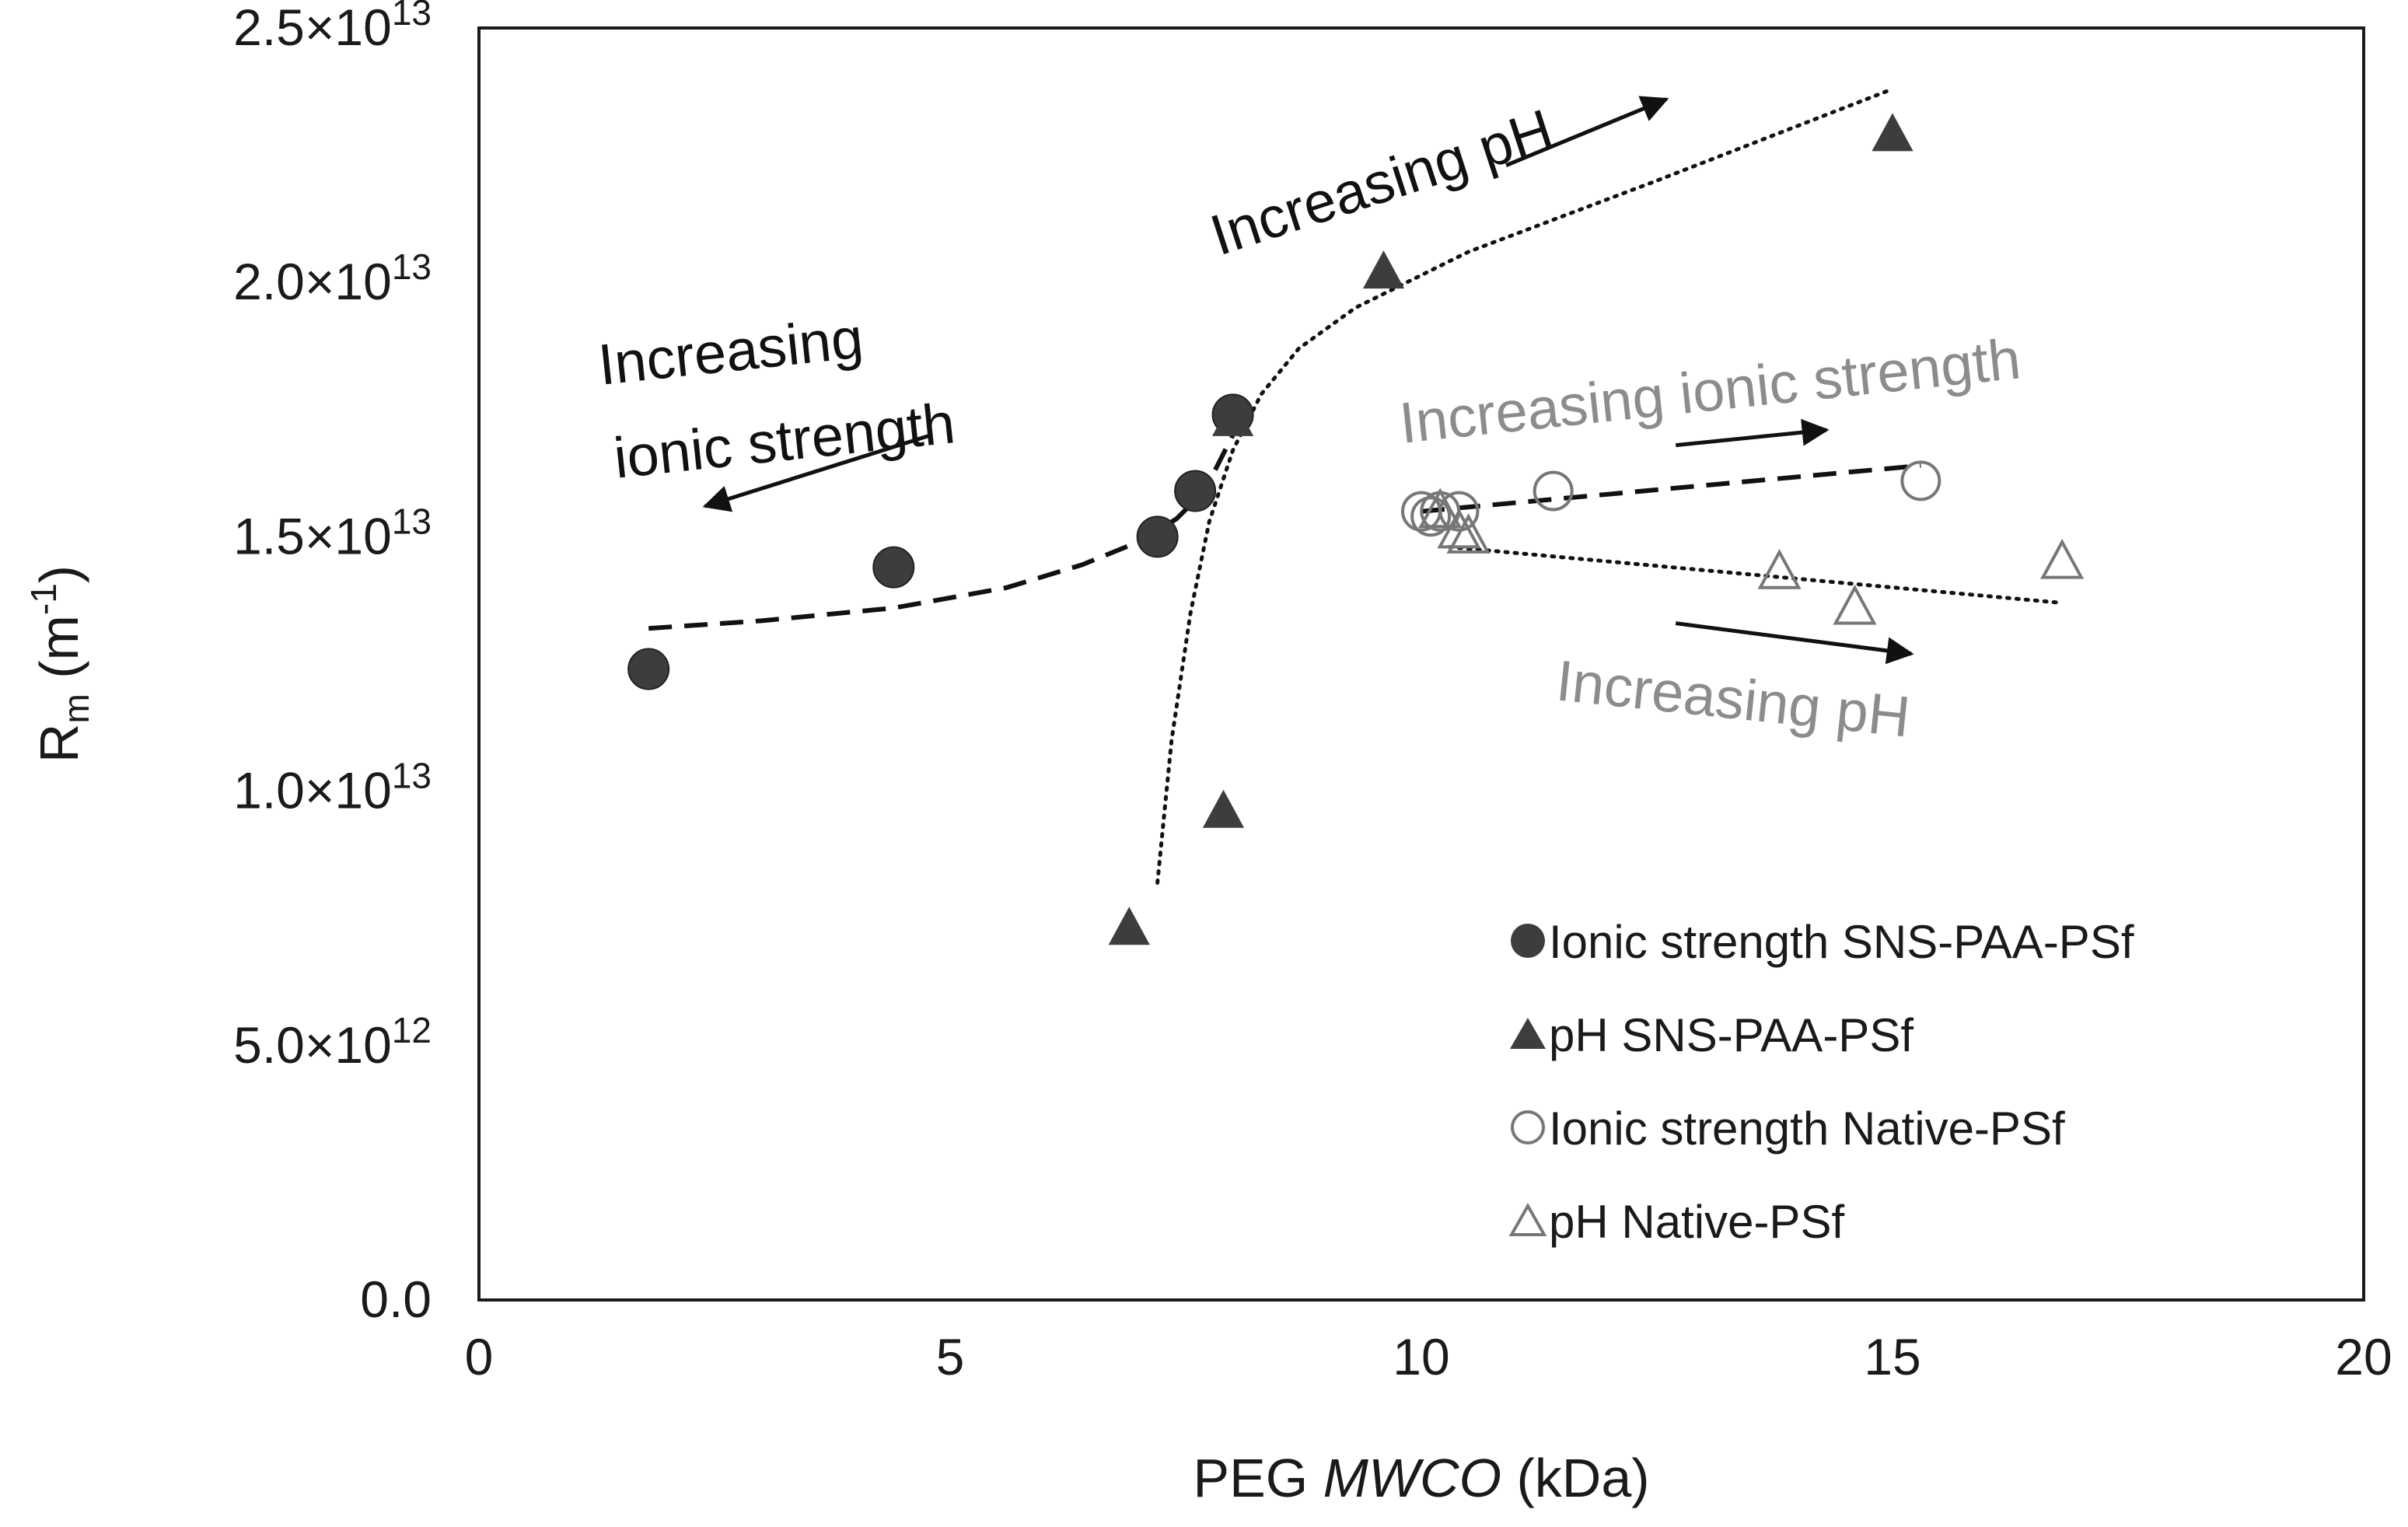 This screenshot has height=1527, width=2408. What do you see at coordinates (332, 28) in the screenshot?
I see `y-tick-label-5: 2.5×1013` at bounding box center [332, 28].